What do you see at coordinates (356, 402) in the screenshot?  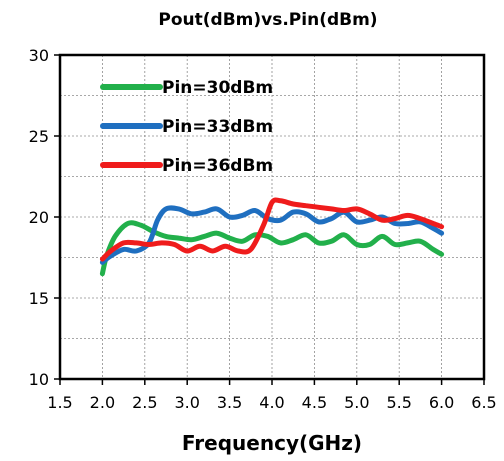 I see `x-tick-label: 5.0` at bounding box center [356, 402].